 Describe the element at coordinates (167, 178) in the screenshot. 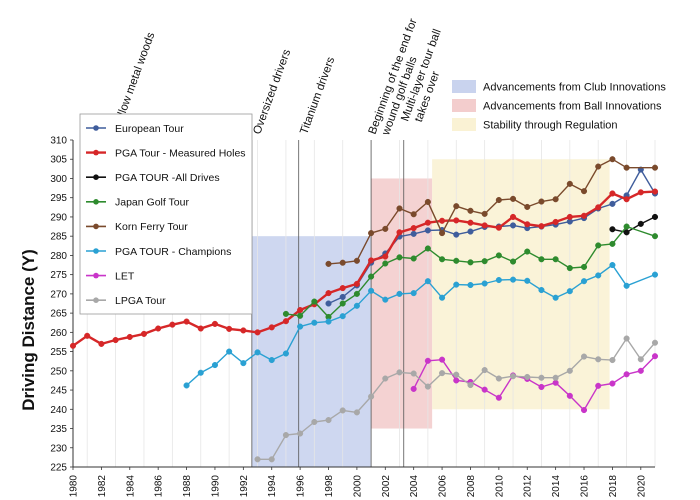

I see `legend-label: PGA TOUR -All Drives` at that location.